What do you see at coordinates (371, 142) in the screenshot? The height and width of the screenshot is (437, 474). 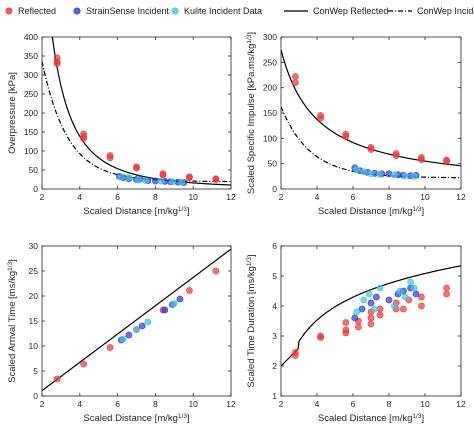 I see `curve-conwep-incident` at bounding box center [371, 142].